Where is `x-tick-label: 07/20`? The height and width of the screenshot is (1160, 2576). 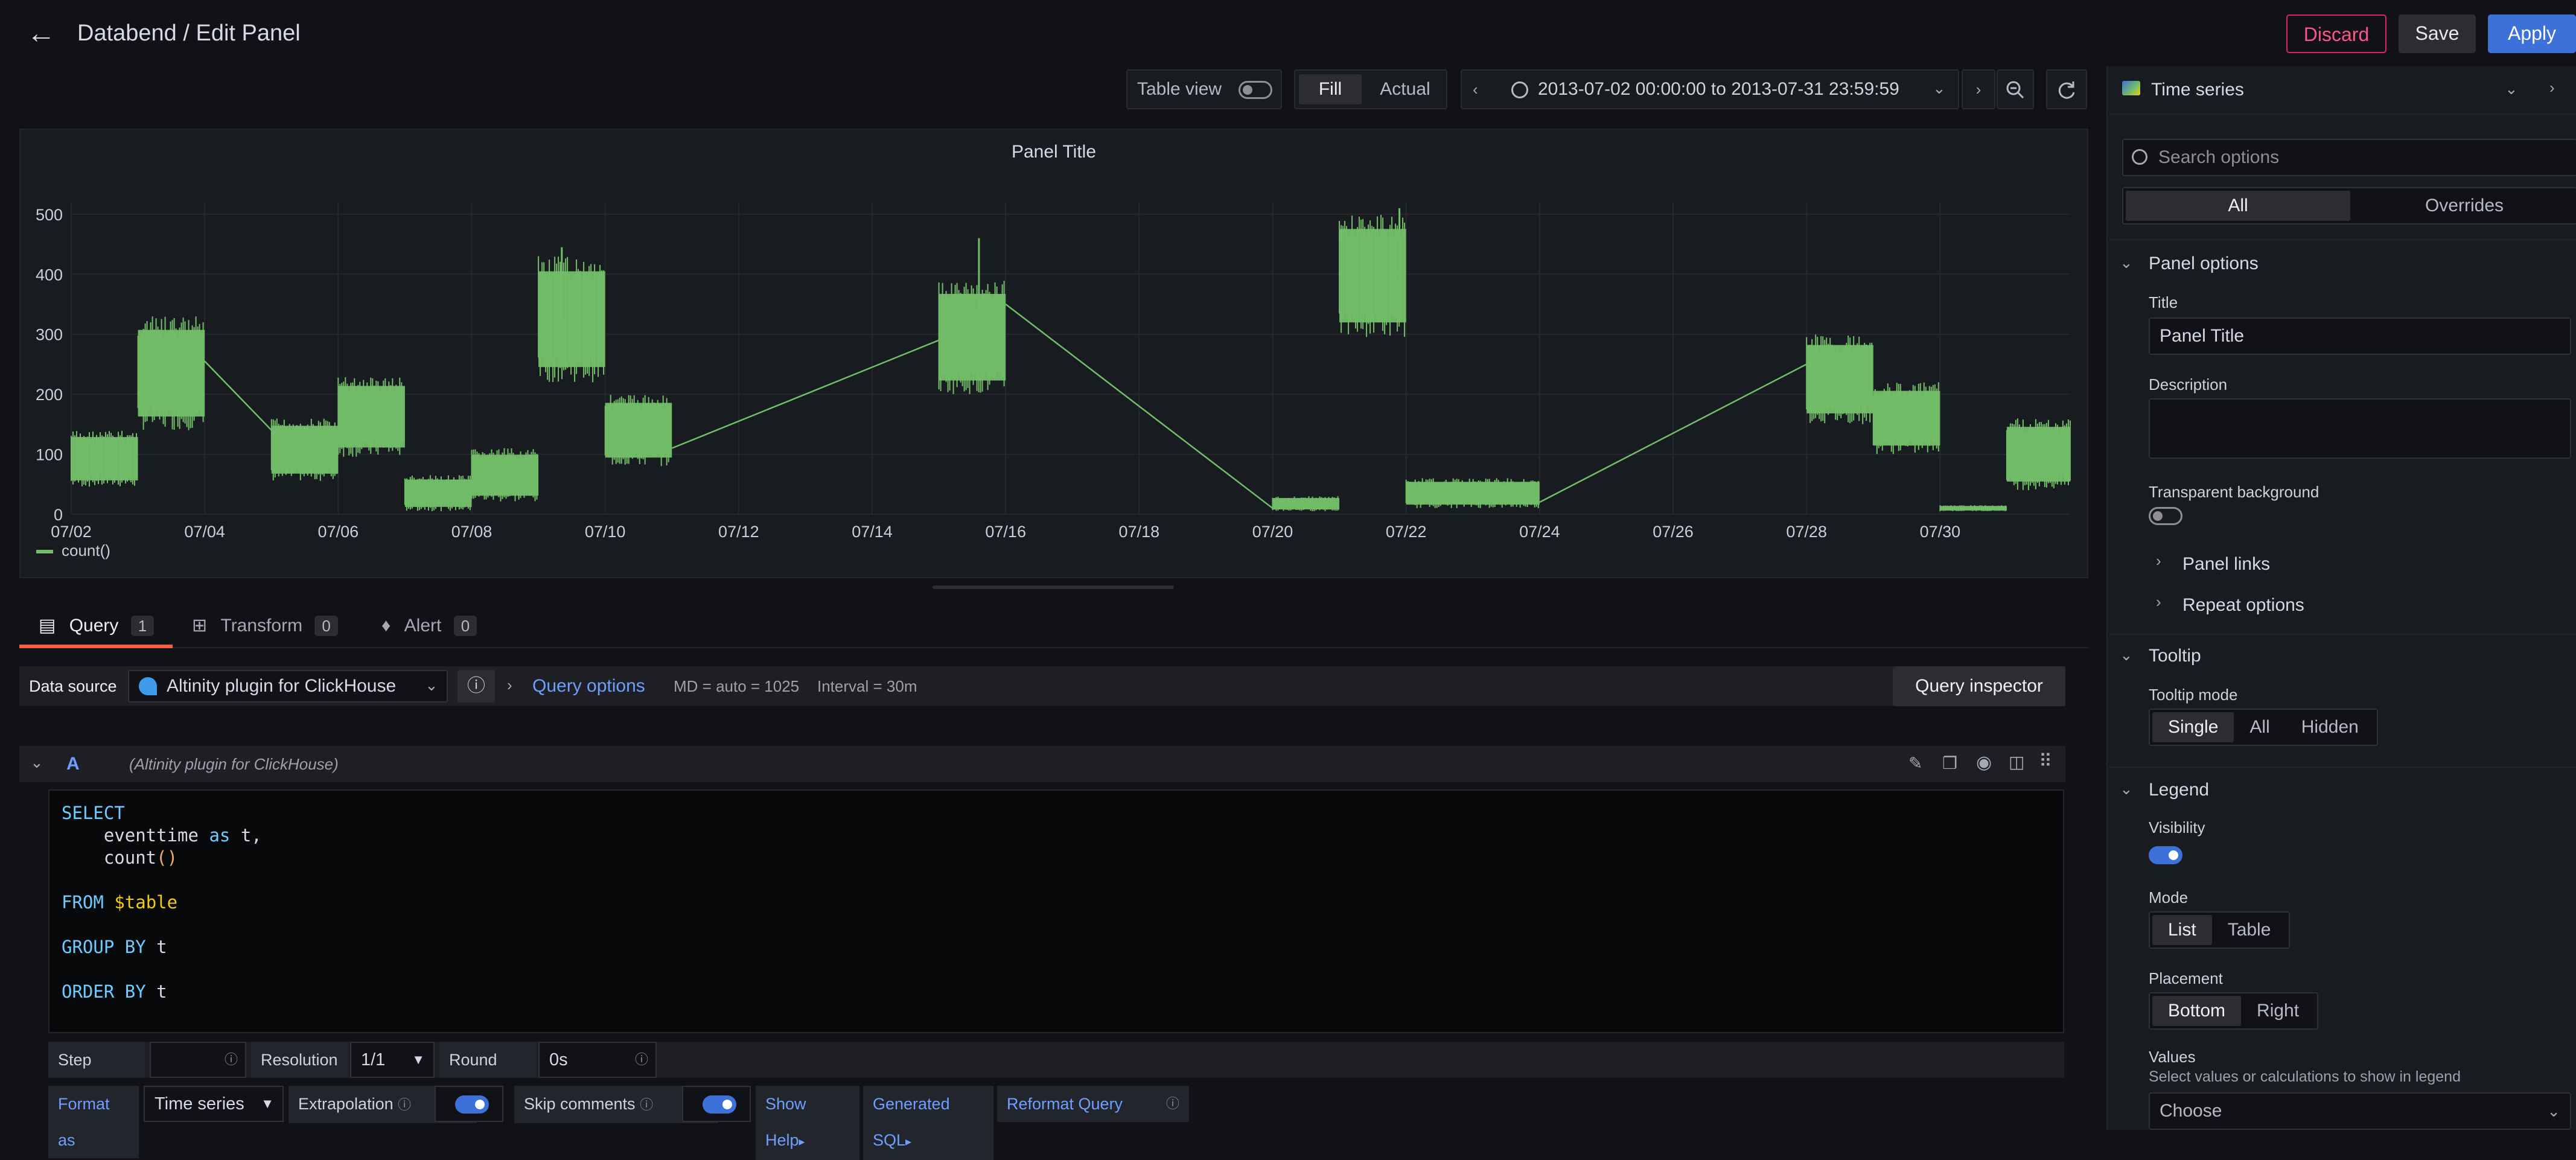 x-tick-label: 07/20 is located at coordinates (1273, 532).